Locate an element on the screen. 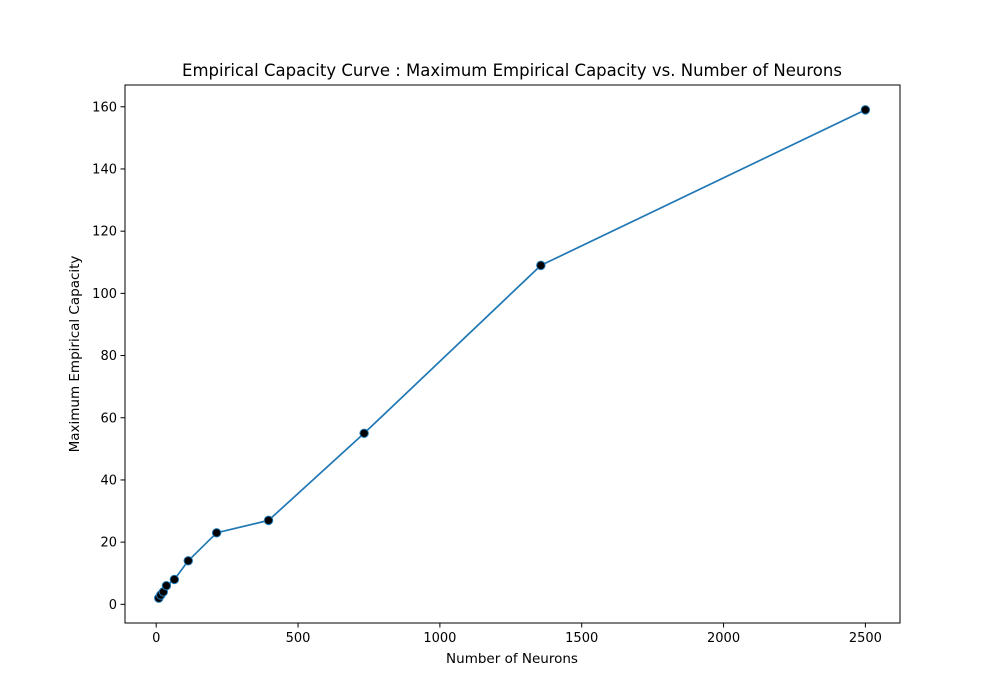  y-tick-label: 120 is located at coordinates (104, 232).